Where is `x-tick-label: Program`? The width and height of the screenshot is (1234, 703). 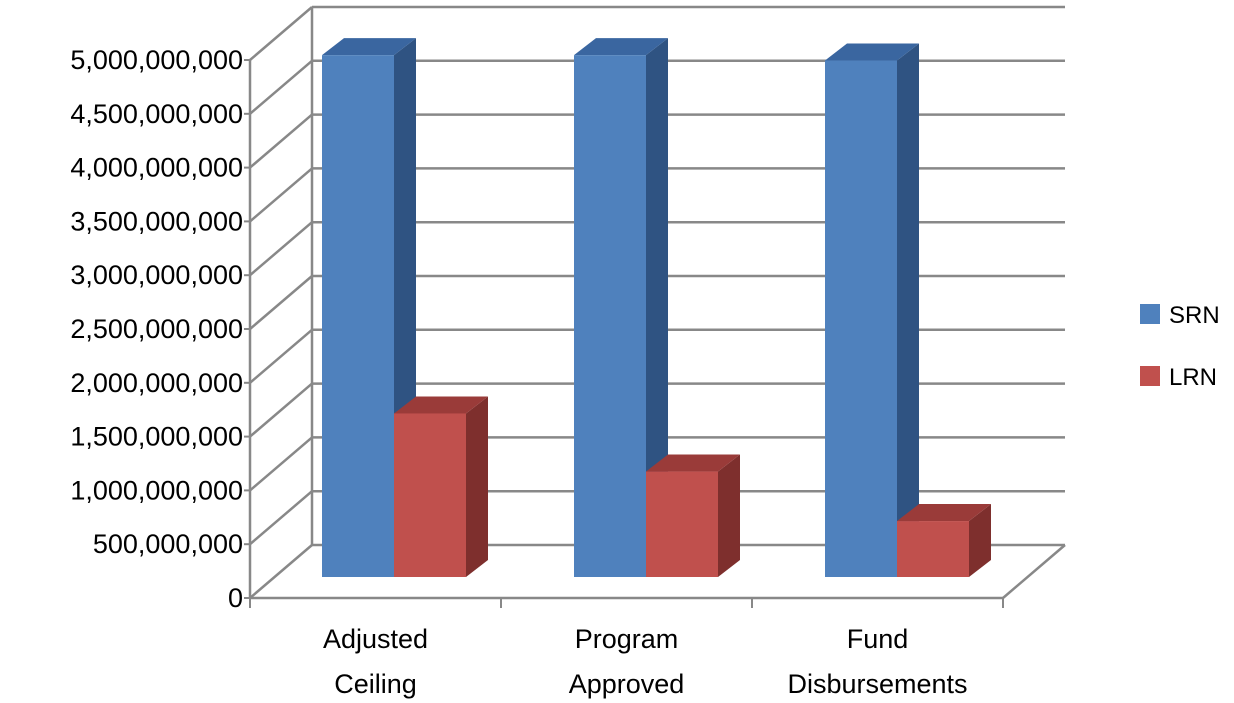
x-tick-label: Program is located at coordinates (627, 639).